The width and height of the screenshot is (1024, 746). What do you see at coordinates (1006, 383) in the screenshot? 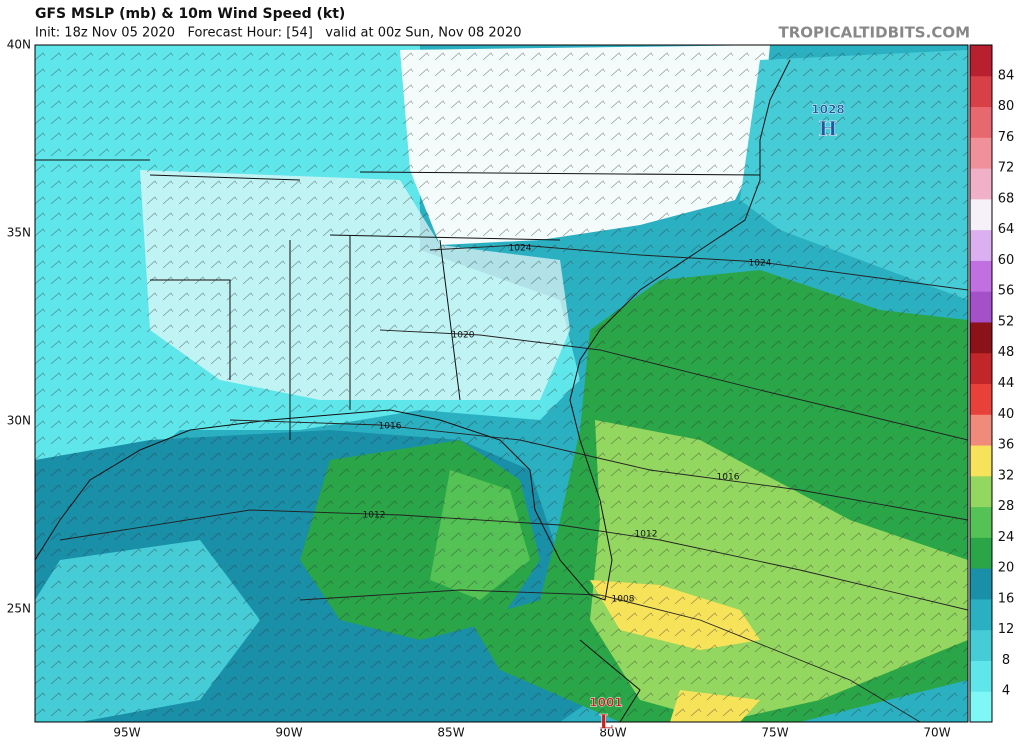
I see `colorbar-label: 44` at bounding box center [1006, 383].